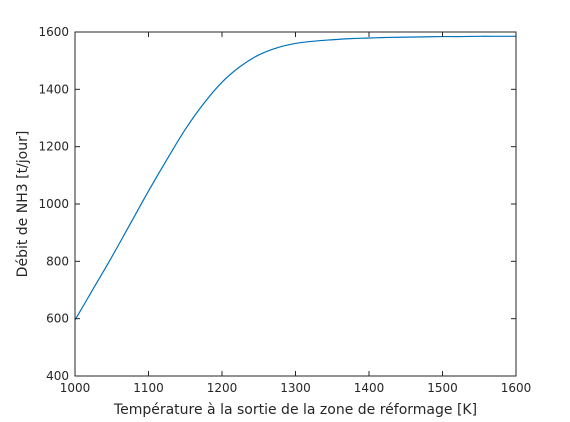 This screenshot has height=422, width=570. What do you see at coordinates (516, 388) in the screenshot?
I see `x-tick-label: 1600` at bounding box center [516, 388].